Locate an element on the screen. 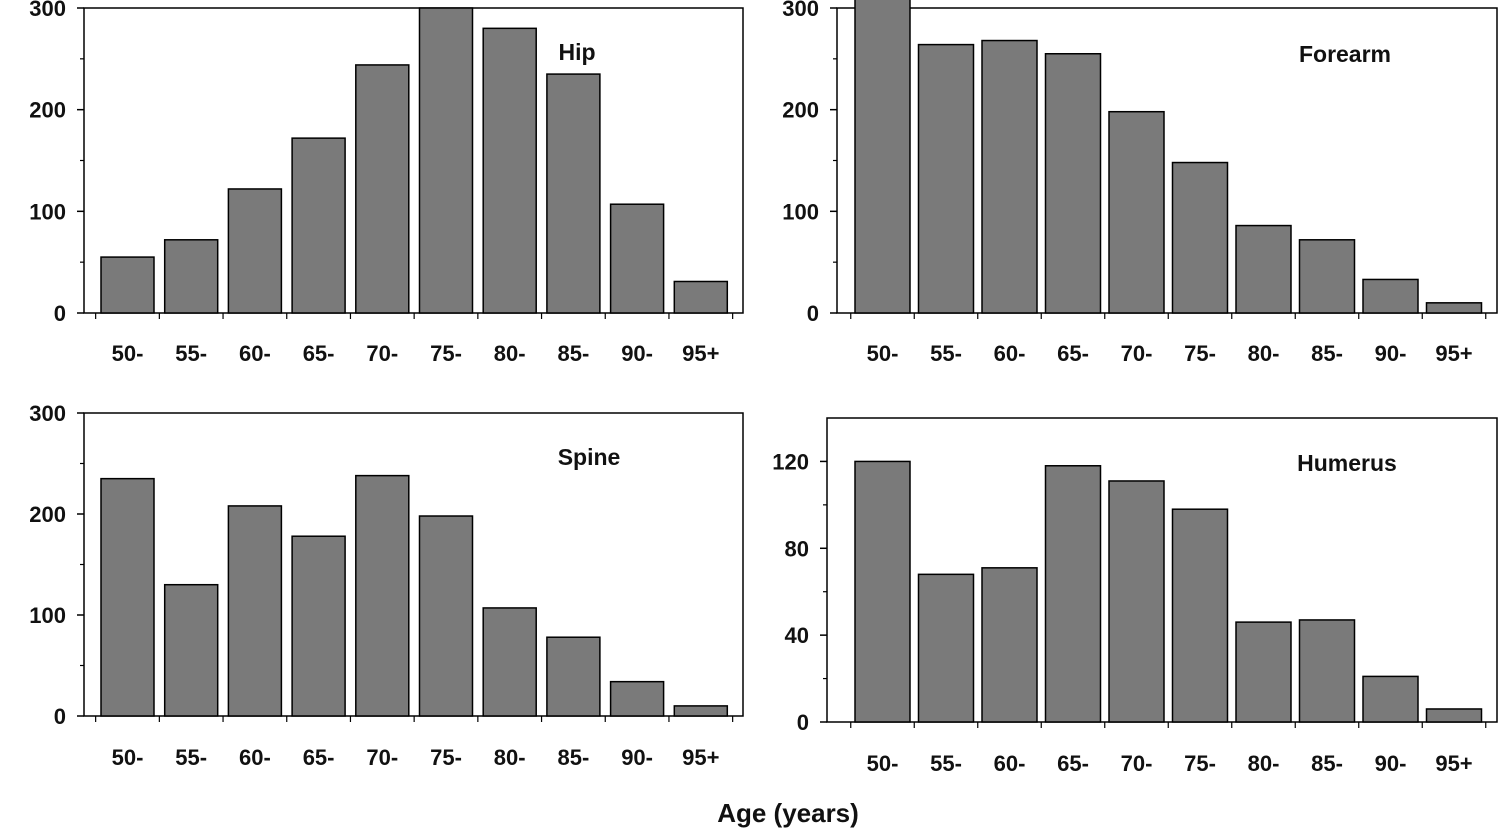 The image size is (1503, 829). forearm-x-tick-label: 65- is located at coordinates (1073, 353).